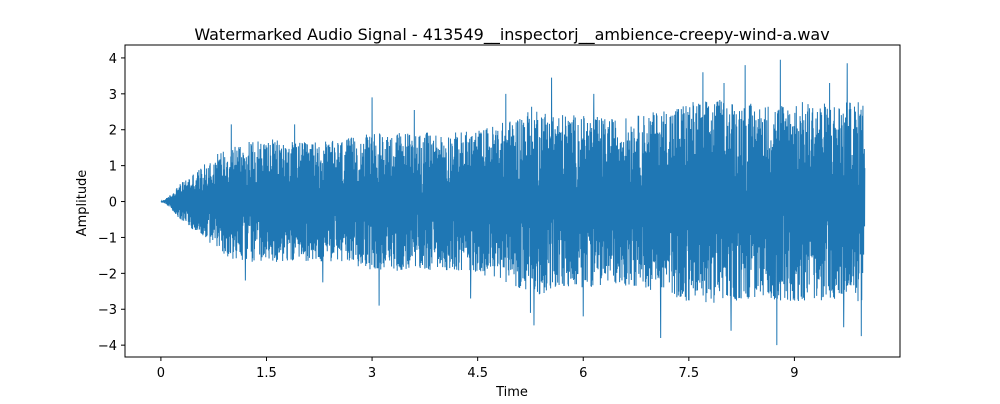 Image resolution: width=1000 pixels, height=404 pixels. What do you see at coordinates (107, 274) in the screenshot?
I see `y-tick-label: −2` at bounding box center [107, 274].